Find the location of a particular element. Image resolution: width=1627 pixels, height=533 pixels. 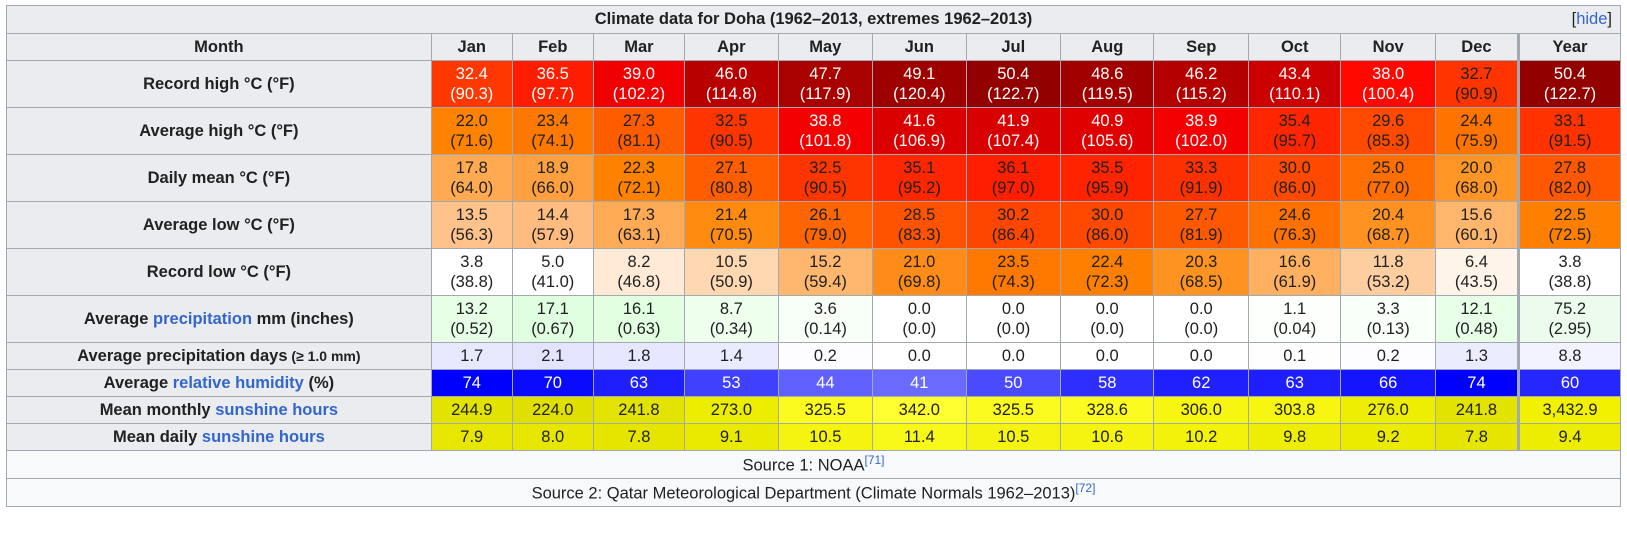

value-cell: 62 is located at coordinates (1201, 383).